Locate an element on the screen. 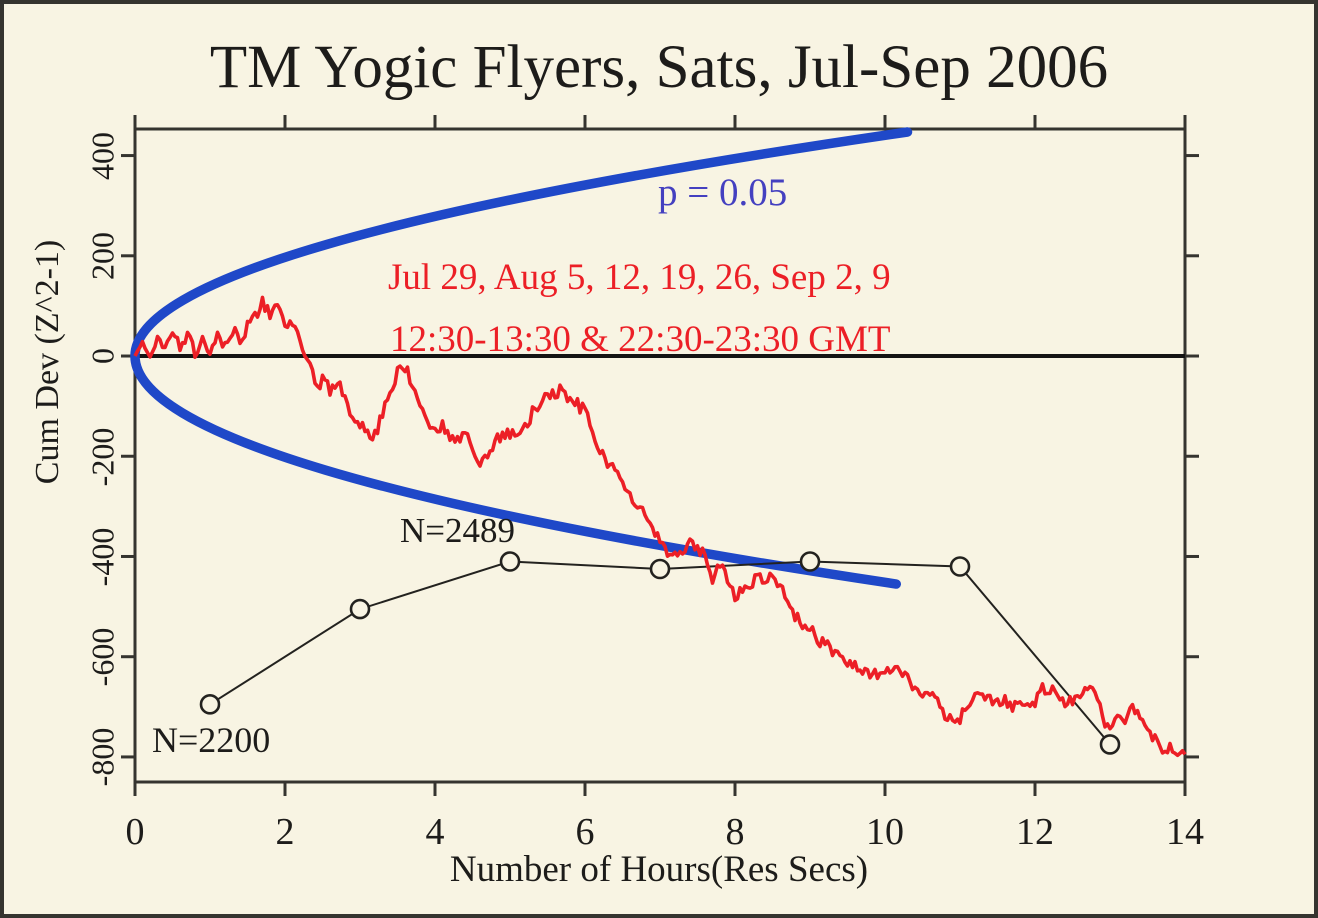 Image resolution: width=1318 pixels, height=918 pixels. x-tick-label: 6 is located at coordinates (585, 832).